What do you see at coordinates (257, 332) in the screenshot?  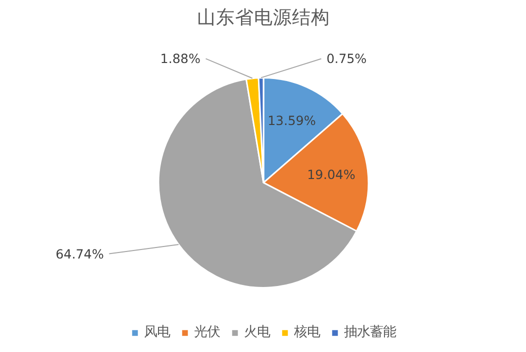 I see `legend-label: 火电` at bounding box center [257, 332].